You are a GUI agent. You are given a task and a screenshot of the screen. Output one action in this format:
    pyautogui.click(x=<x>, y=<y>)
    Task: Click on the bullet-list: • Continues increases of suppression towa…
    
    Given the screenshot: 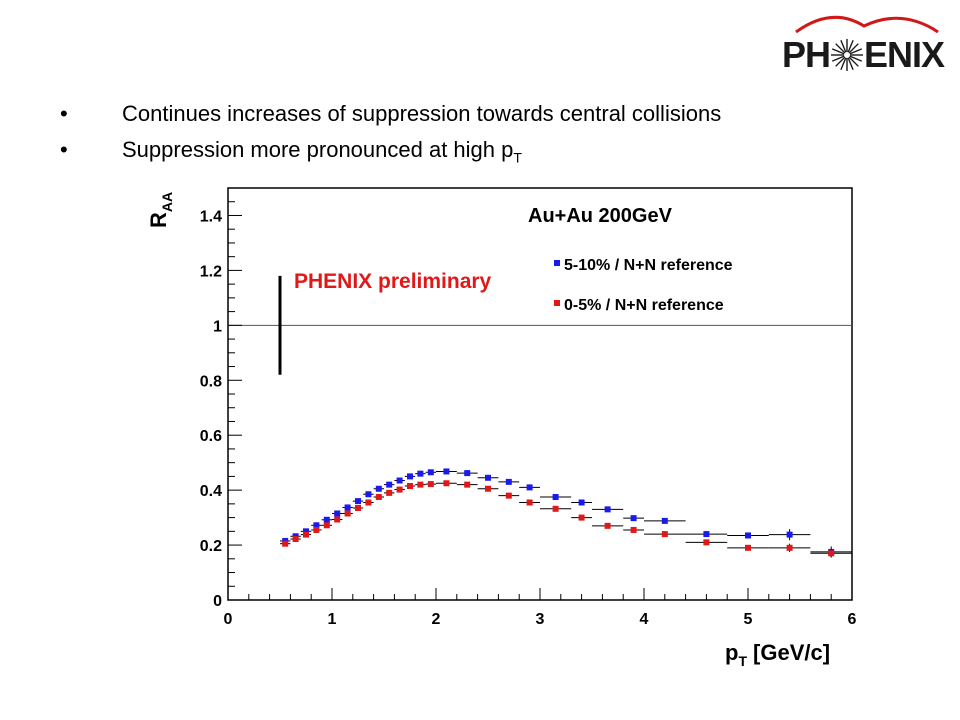 What is the action you would take?
    pyautogui.click(x=390, y=132)
    